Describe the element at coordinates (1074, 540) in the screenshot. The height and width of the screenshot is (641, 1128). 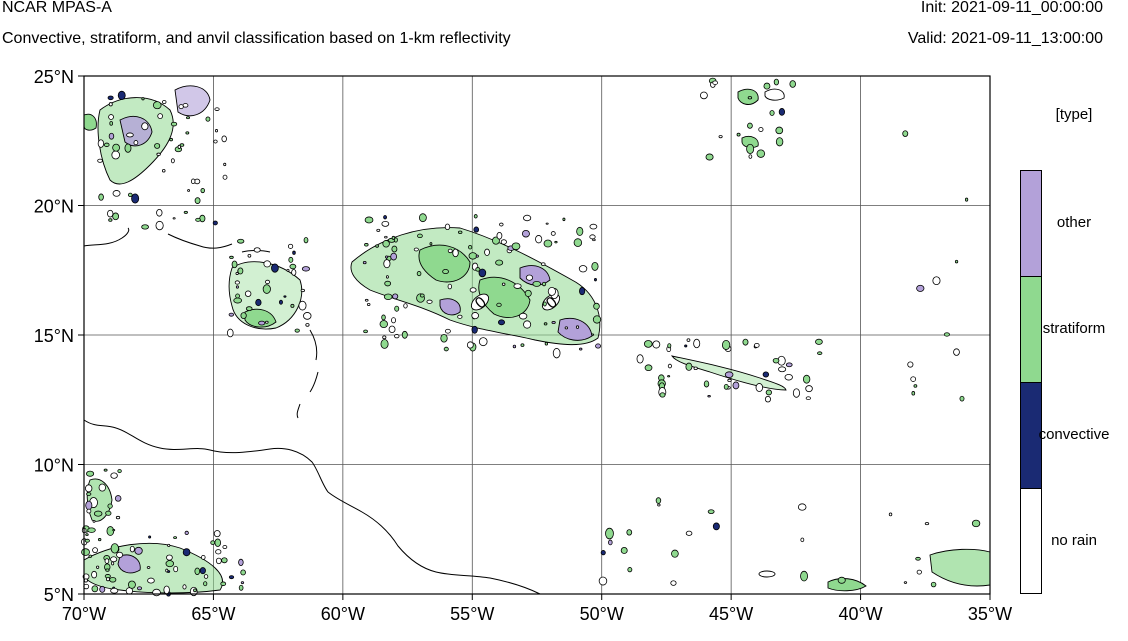
I see `legend-label-no-rain: no rain` at that location.